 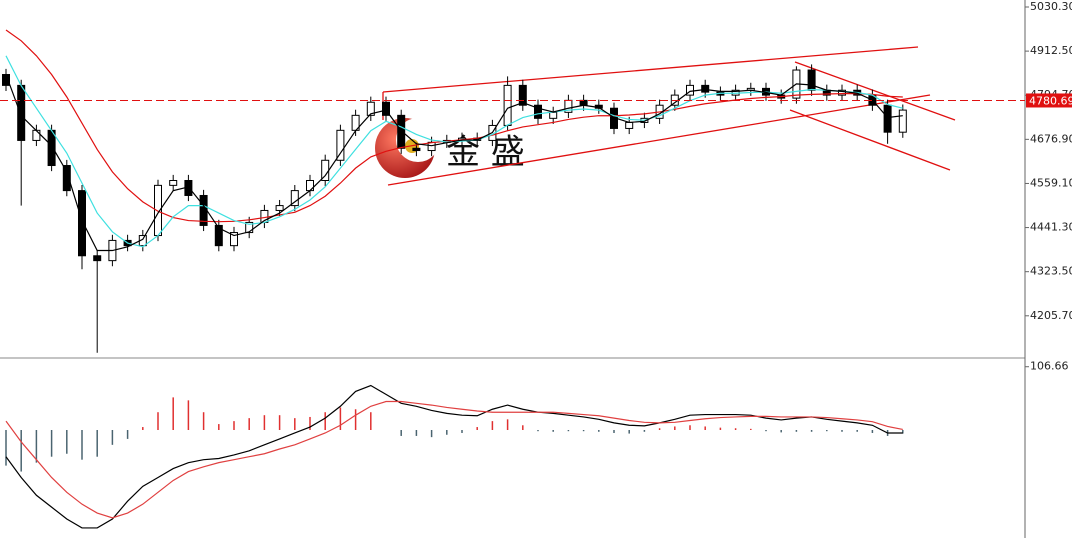 I want to click on y-tick-label: 4676.90, so click(x=1051, y=138).